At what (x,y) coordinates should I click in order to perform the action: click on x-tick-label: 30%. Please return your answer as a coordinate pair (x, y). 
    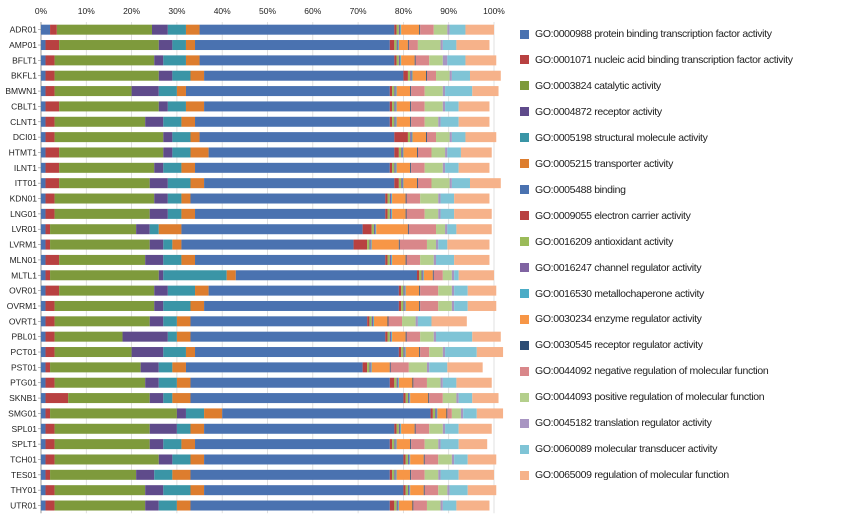
    Looking at the image, I should click on (176, 11).